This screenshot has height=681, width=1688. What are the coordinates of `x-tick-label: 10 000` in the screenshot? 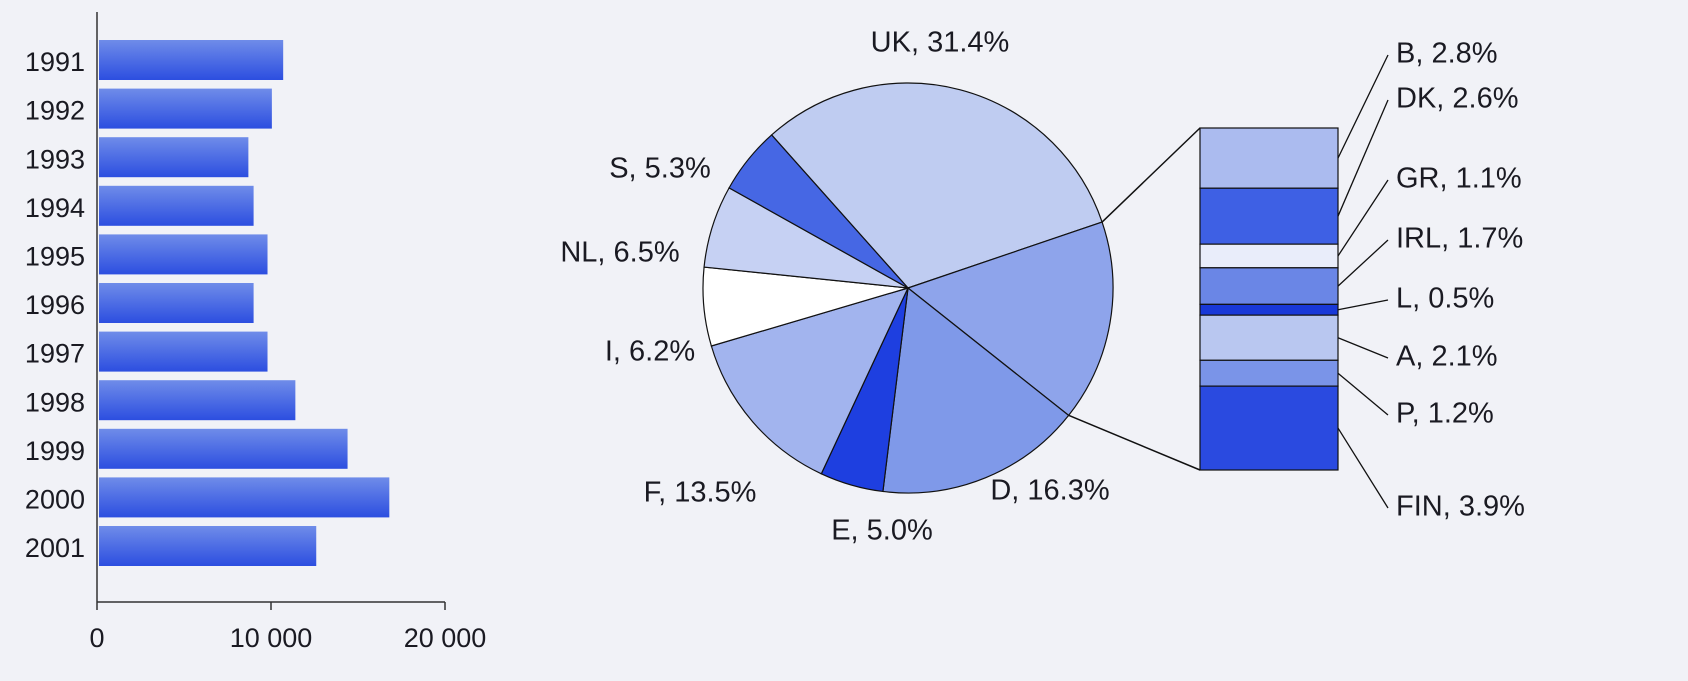 It's located at (271, 638).